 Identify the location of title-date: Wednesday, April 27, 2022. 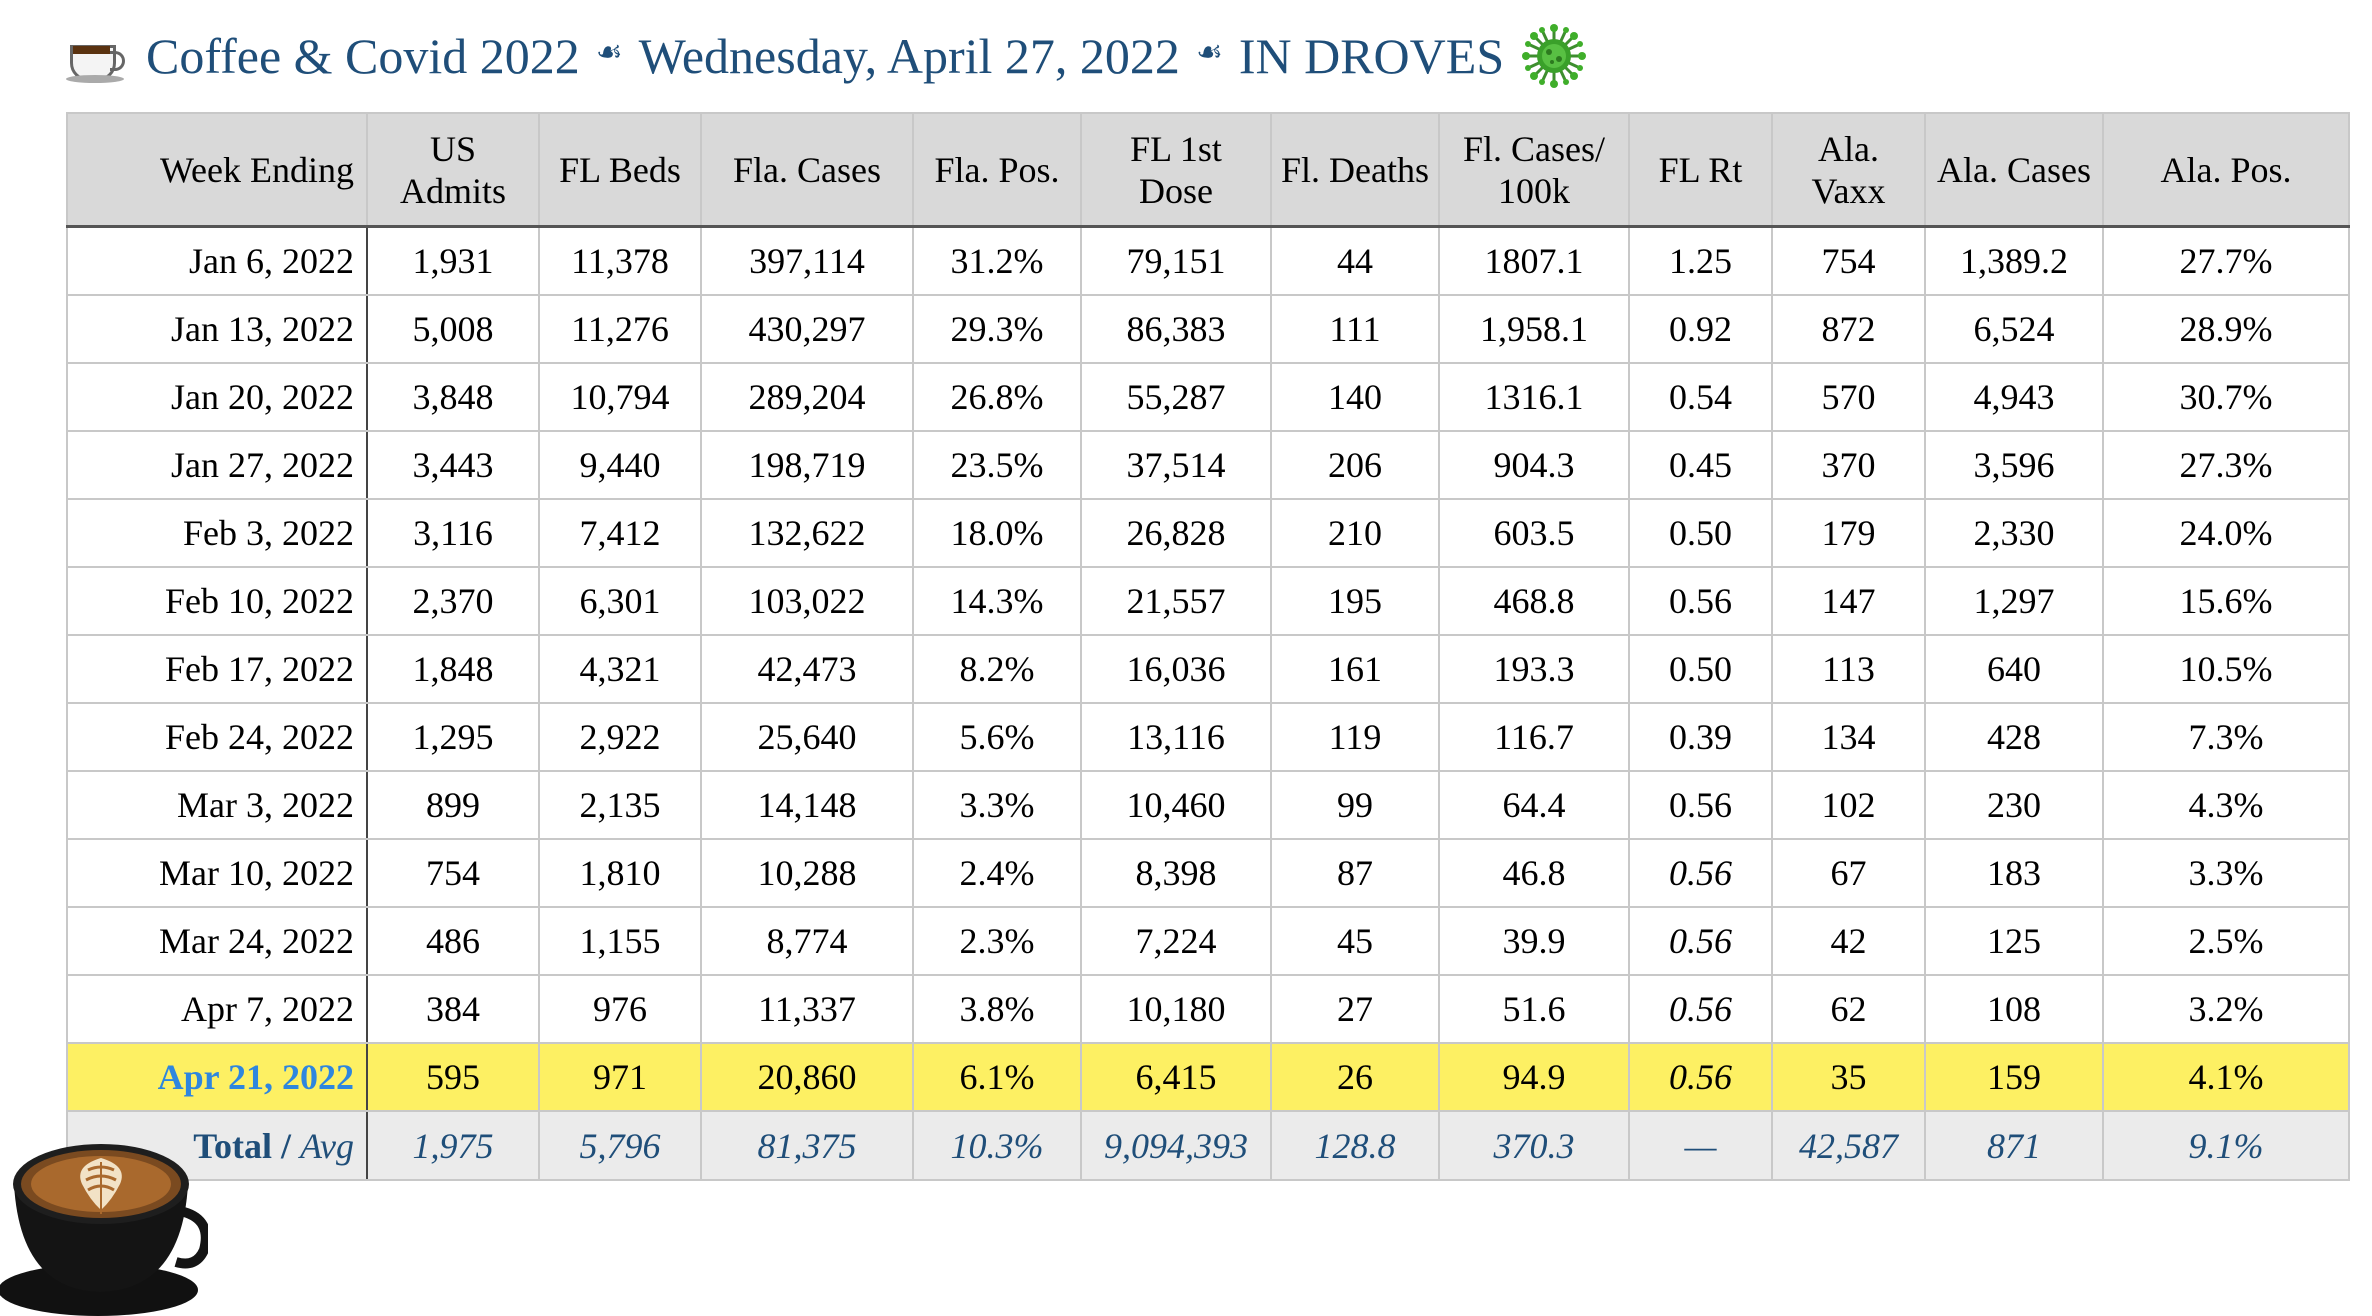
(909, 56).